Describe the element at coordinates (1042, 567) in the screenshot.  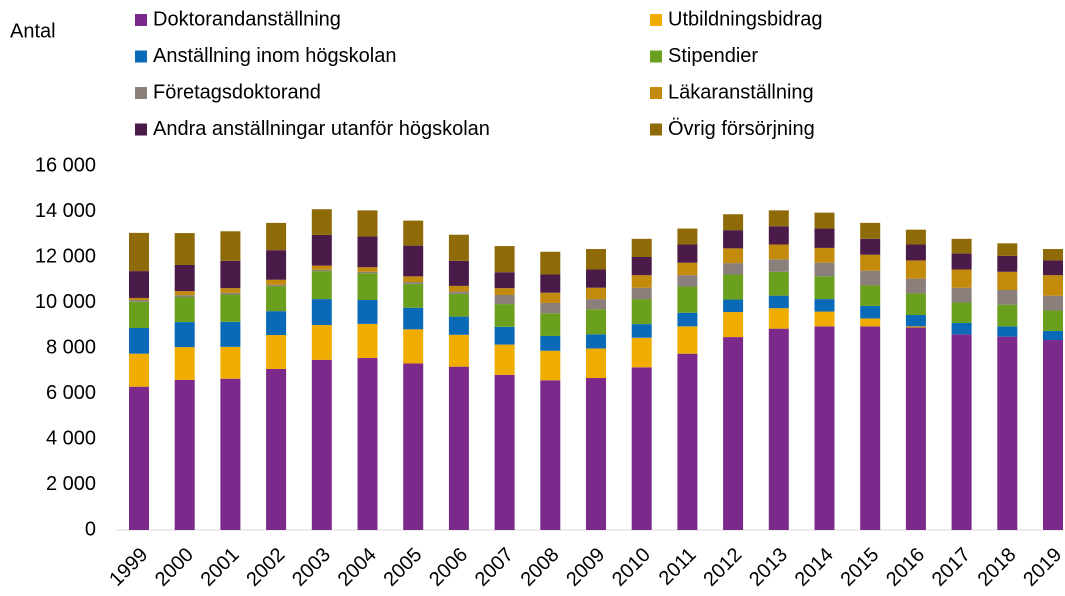
I see `x-tick-label: 2019` at that location.